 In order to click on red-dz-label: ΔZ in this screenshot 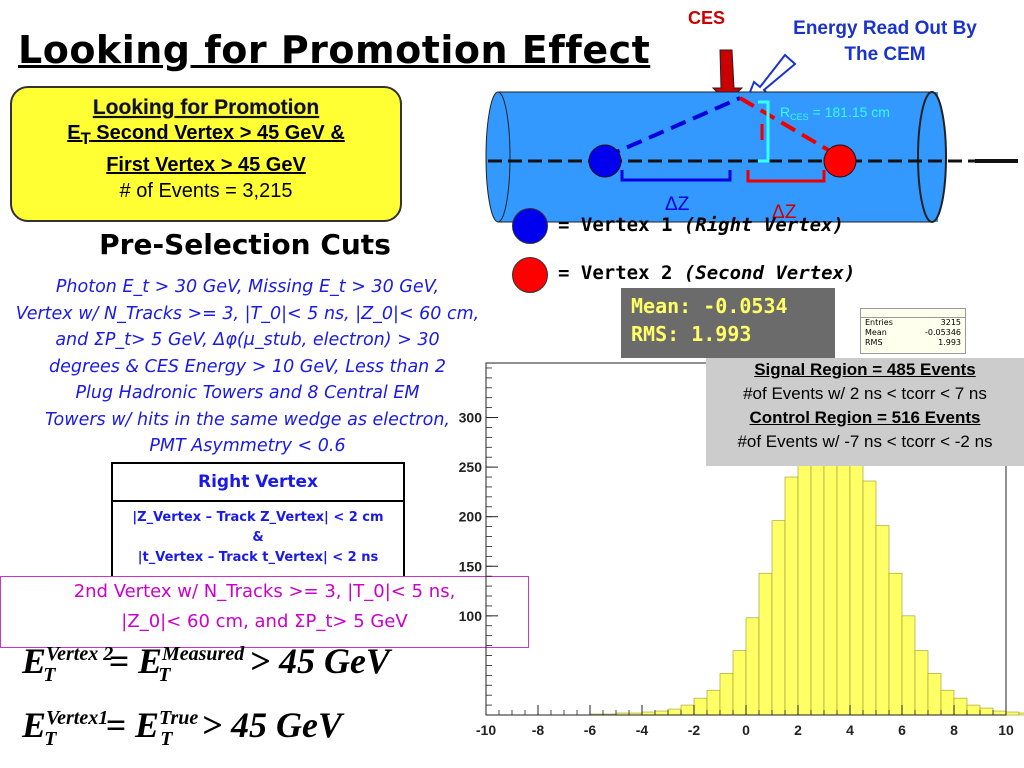, I will do `click(784, 212)`.